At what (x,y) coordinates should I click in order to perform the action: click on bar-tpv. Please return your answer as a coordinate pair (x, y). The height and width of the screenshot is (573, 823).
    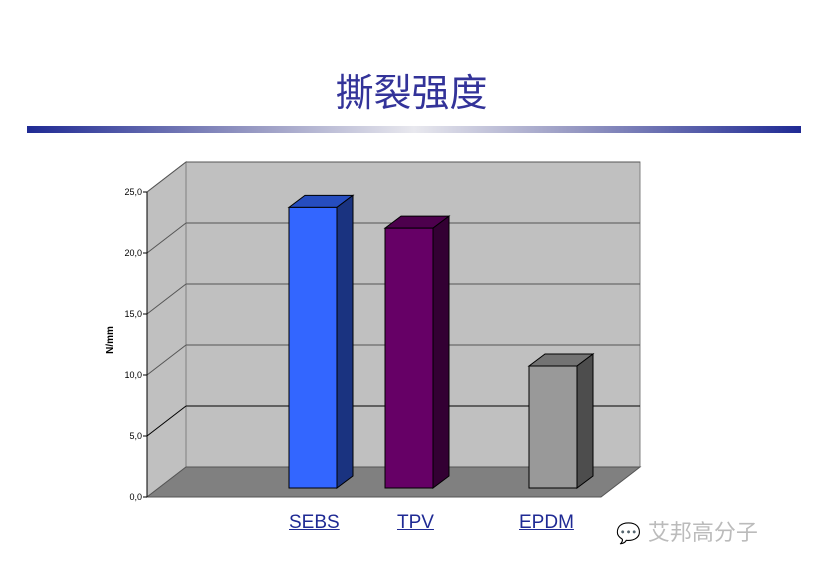
    Looking at the image, I should click on (409, 358).